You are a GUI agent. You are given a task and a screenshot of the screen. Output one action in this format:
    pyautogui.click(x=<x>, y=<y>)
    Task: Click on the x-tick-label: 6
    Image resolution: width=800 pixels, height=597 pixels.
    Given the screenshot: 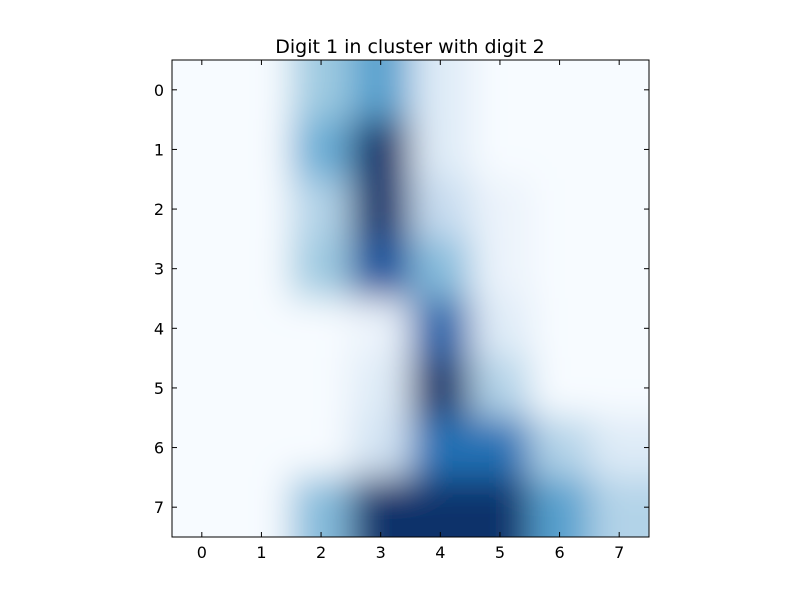 What is the action you would take?
    pyautogui.click(x=559, y=552)
    